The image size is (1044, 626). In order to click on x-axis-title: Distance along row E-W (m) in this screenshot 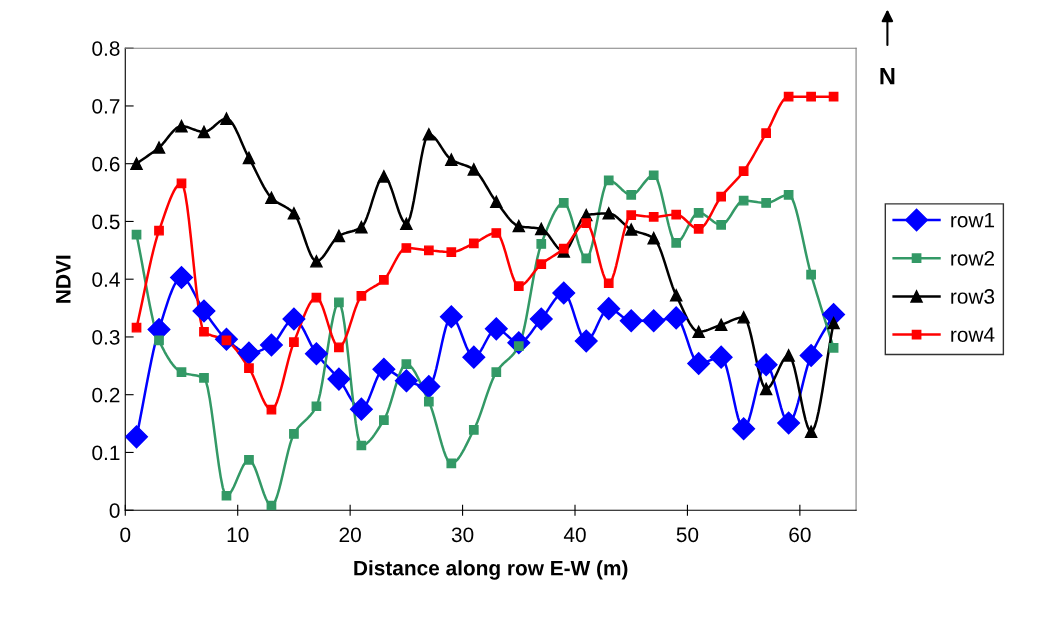, I will do `click(491, 570)`.